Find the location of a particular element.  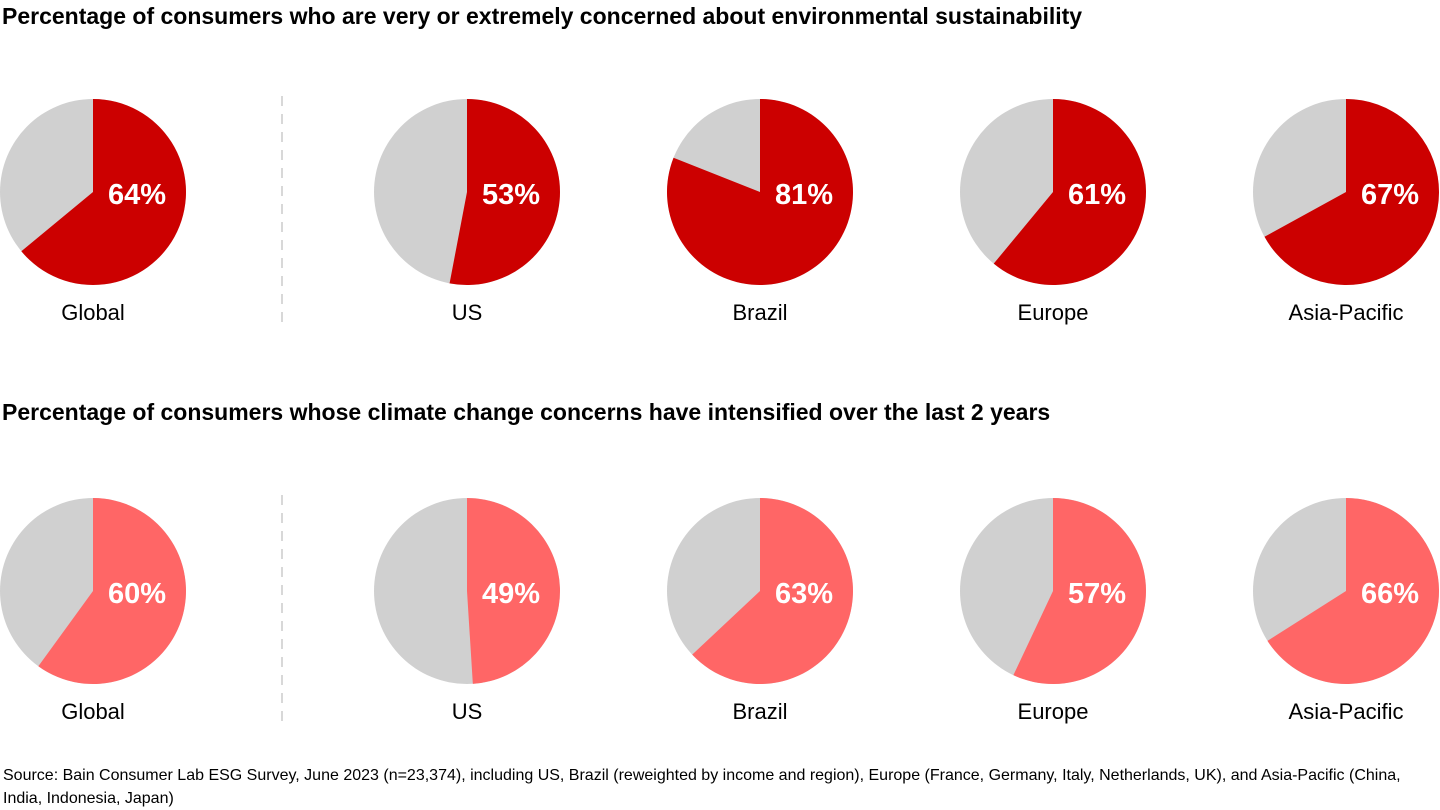

pie-europe: 61% Europe is located at coordinates (1053, 212).